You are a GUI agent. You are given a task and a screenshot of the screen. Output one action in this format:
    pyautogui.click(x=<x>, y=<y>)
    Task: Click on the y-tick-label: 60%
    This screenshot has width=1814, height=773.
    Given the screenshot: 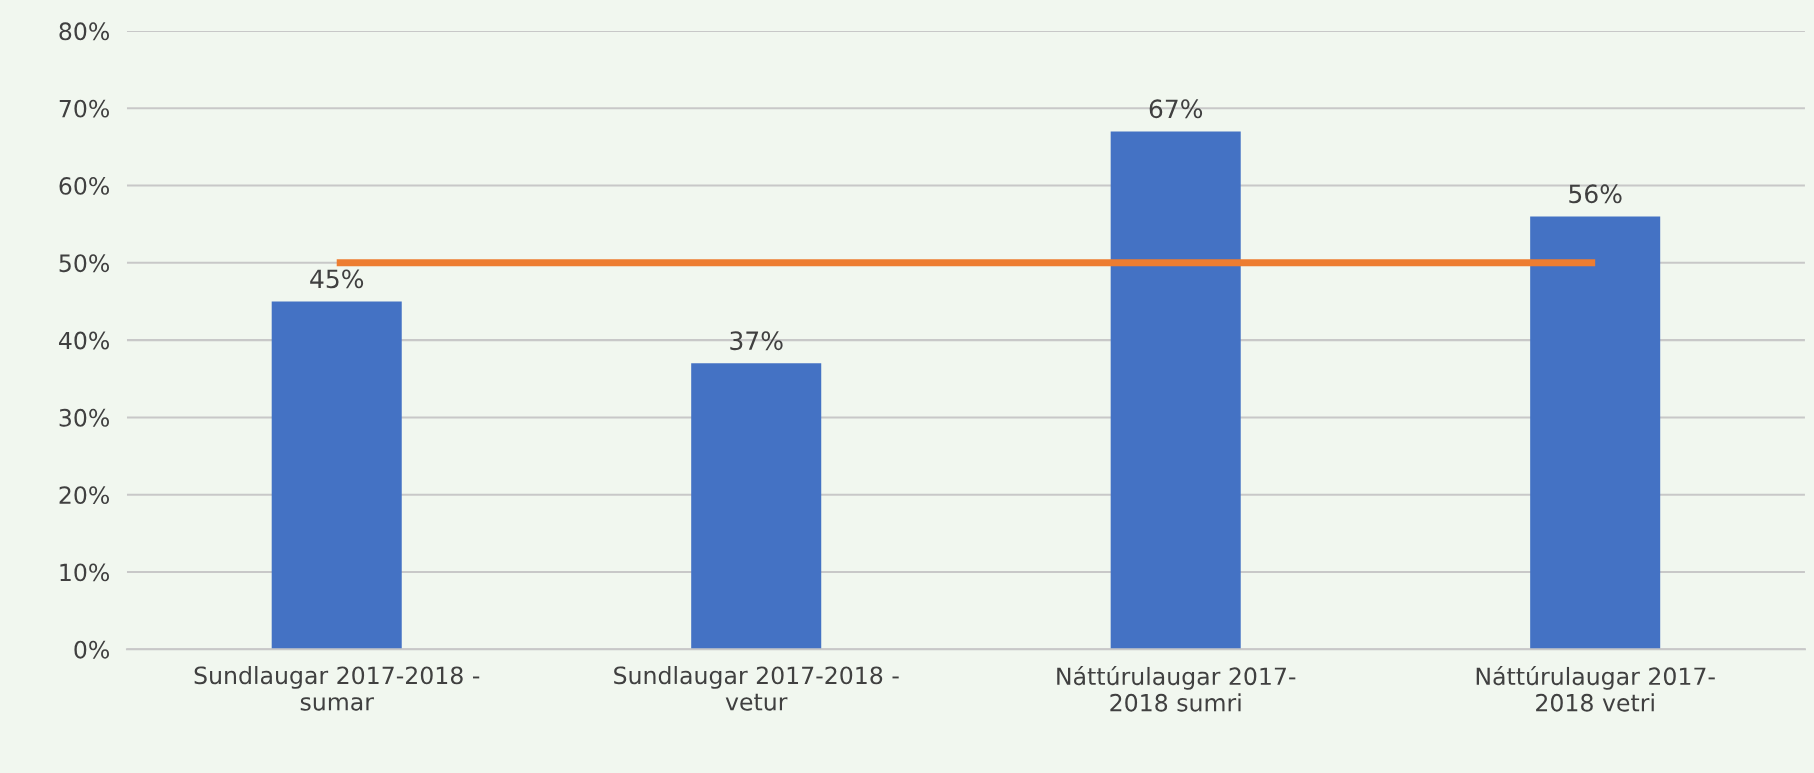 What is the action you would take?
    pyautogui.click(x=84, y=185)
    